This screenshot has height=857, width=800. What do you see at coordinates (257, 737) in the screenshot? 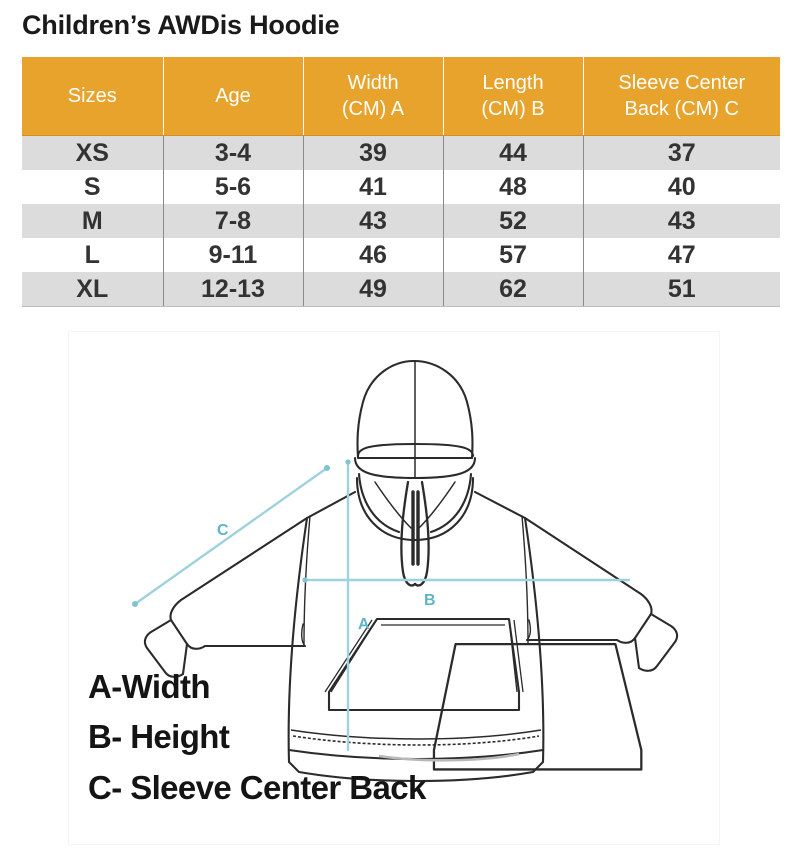
I see `measurement-legend: A-Width B- Height C- Sleeve Center Back` at bounding box center [257, 737].